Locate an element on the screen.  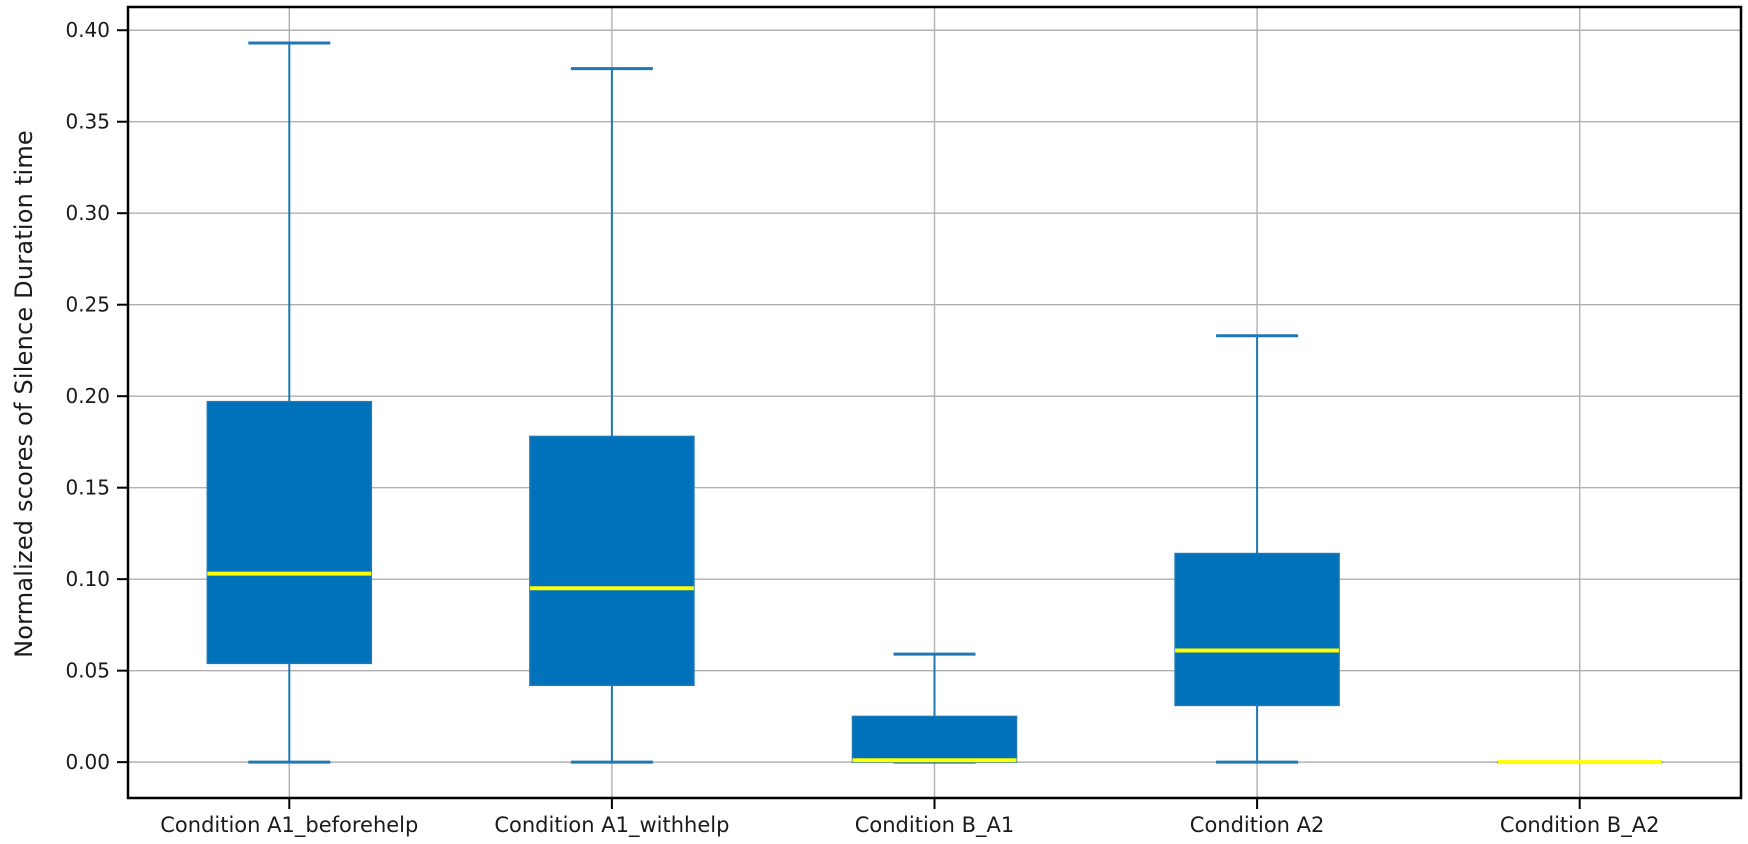
y-tick-label: 0.15 is located at coordinates (87, 488).